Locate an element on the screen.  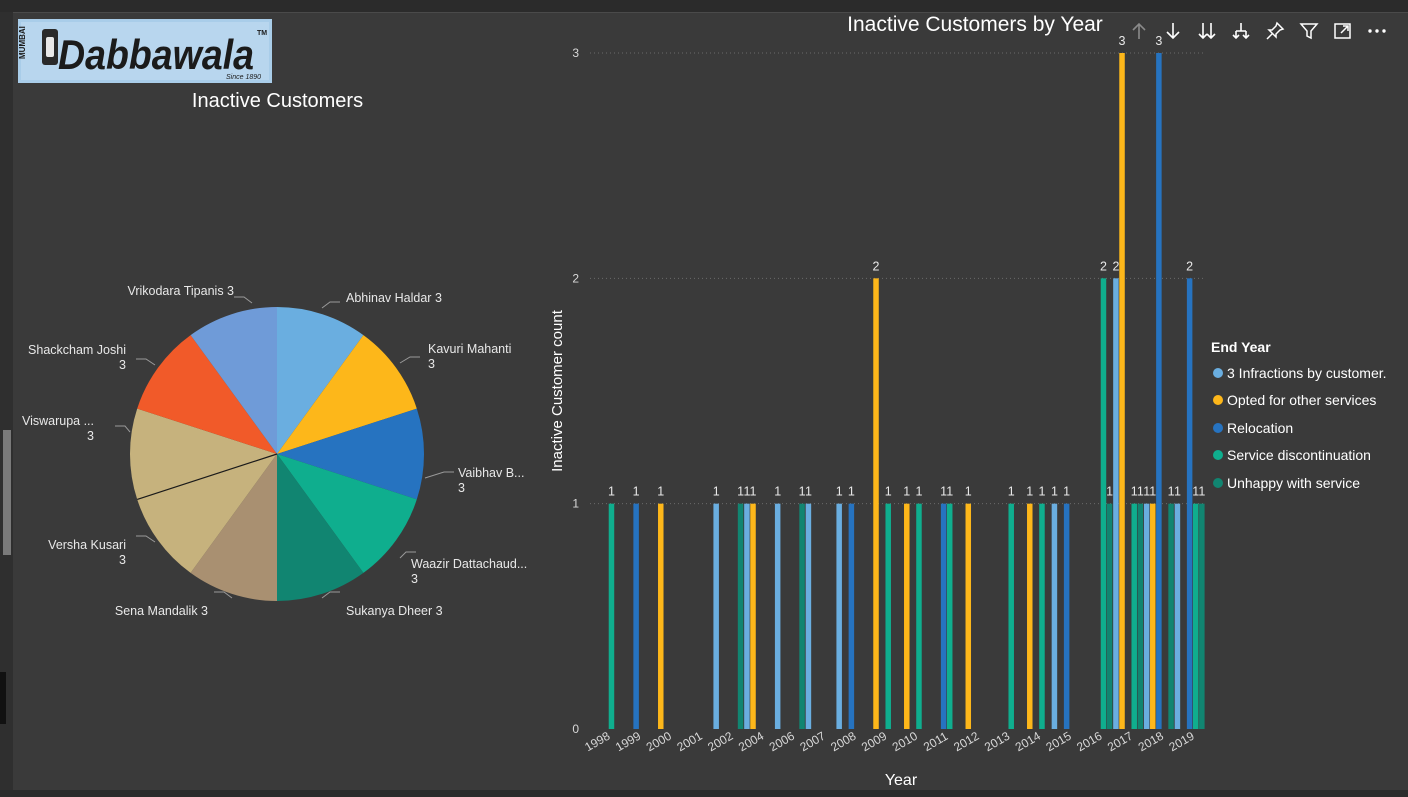
visual-toolbar is located at coordinates (1258, 31).